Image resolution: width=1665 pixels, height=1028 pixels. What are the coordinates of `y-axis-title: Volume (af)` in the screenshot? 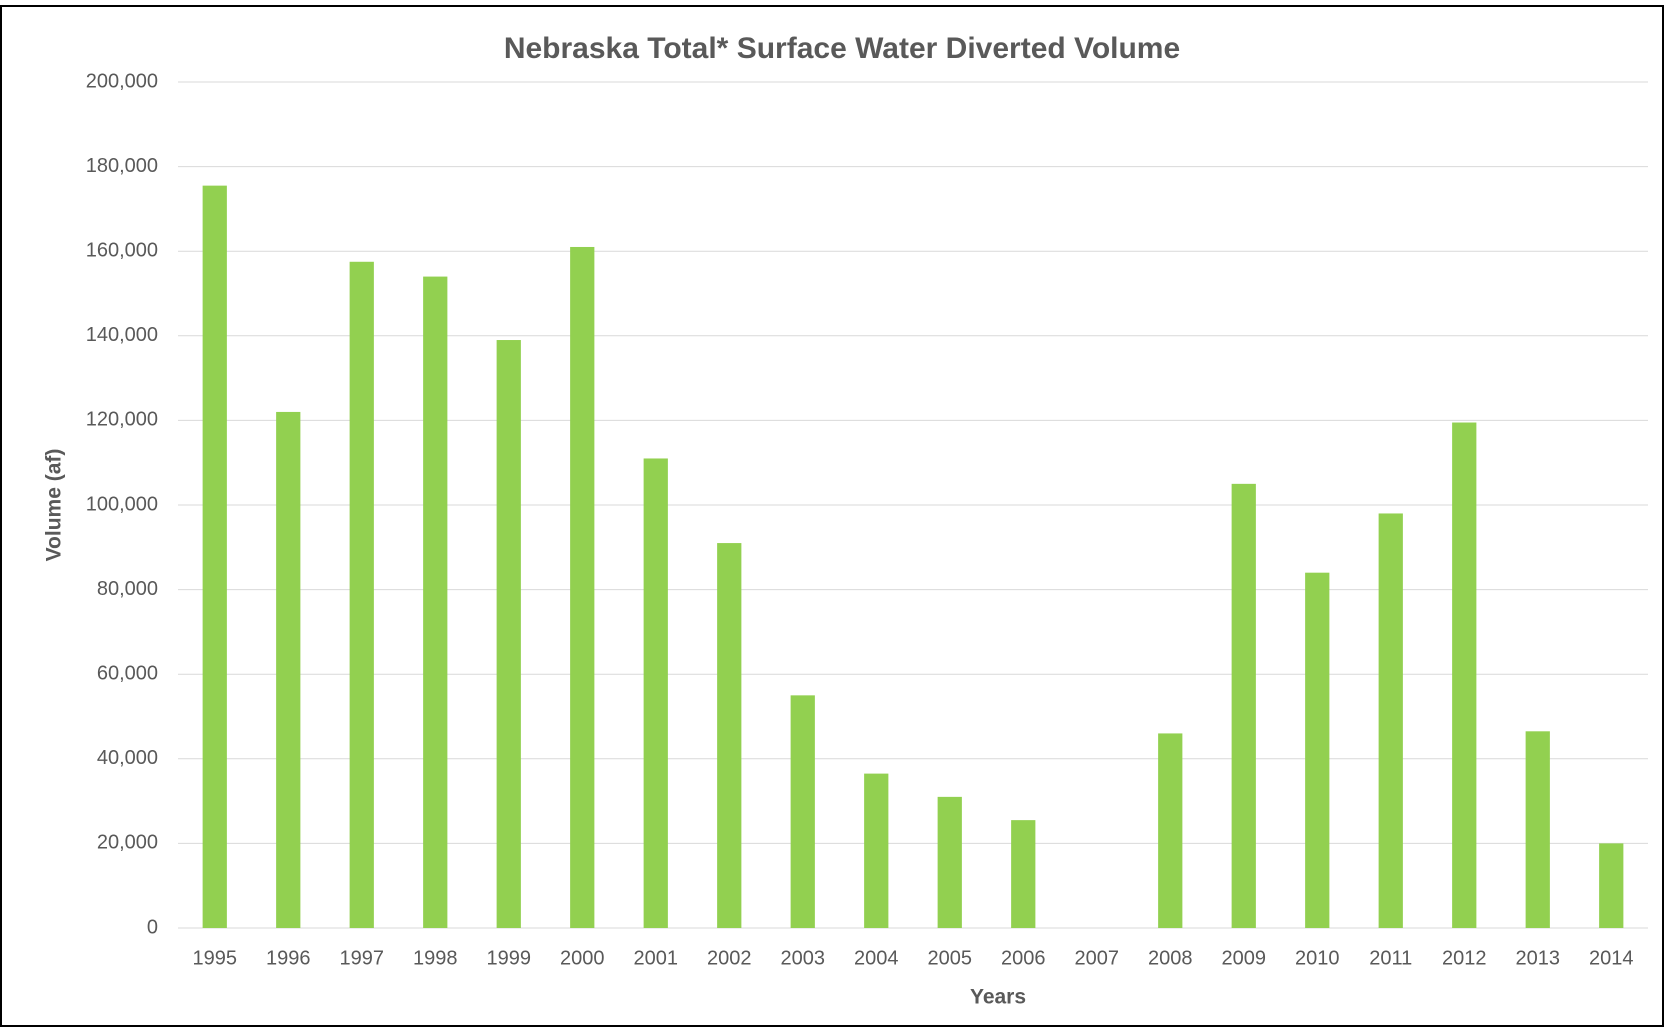 It's located at (54, 505).